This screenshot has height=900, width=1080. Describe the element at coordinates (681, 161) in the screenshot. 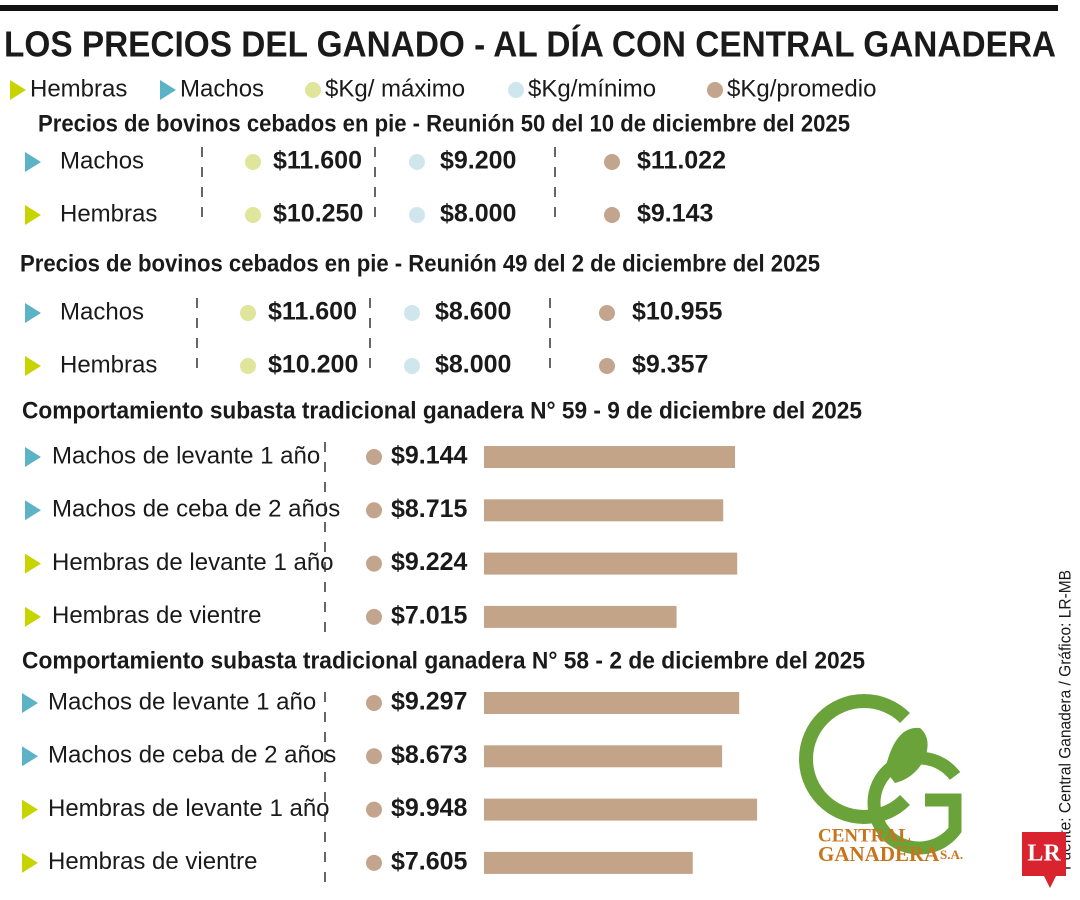

I see `price: $11.022` at that location.